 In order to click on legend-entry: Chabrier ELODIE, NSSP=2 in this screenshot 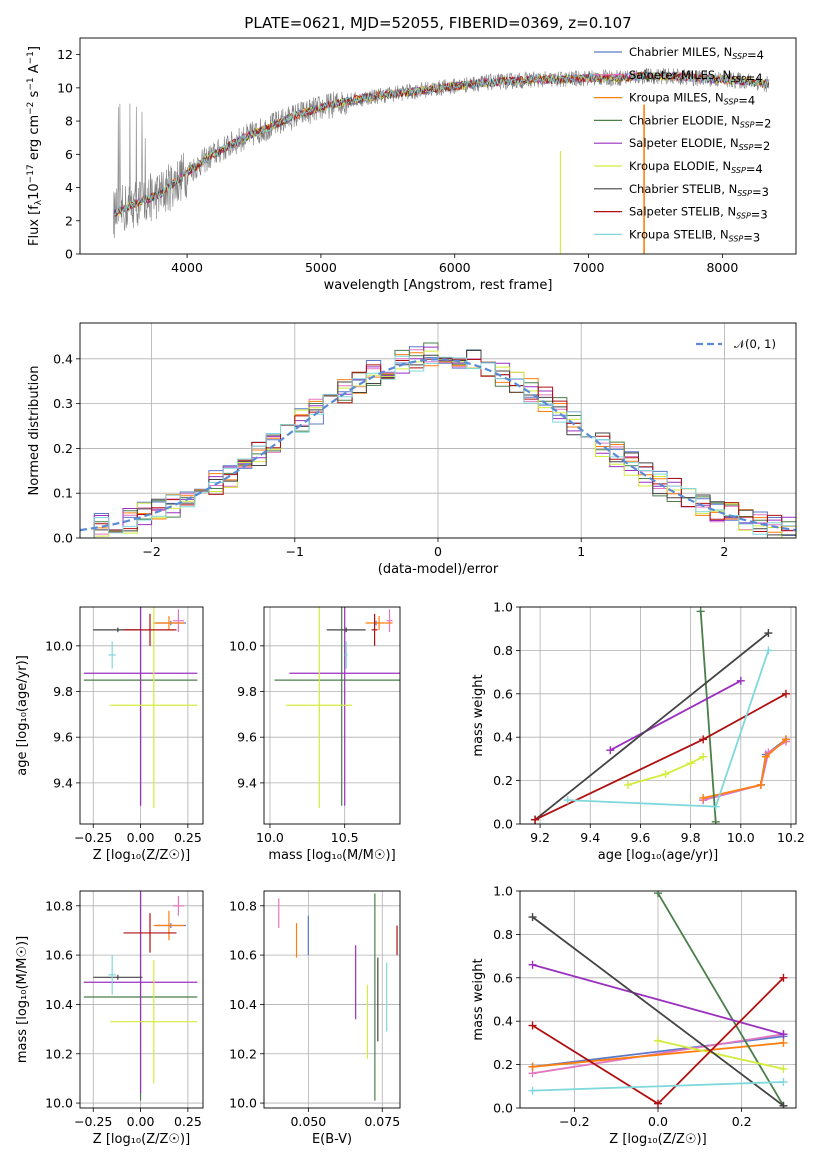, I will do `click(700, 121)`.